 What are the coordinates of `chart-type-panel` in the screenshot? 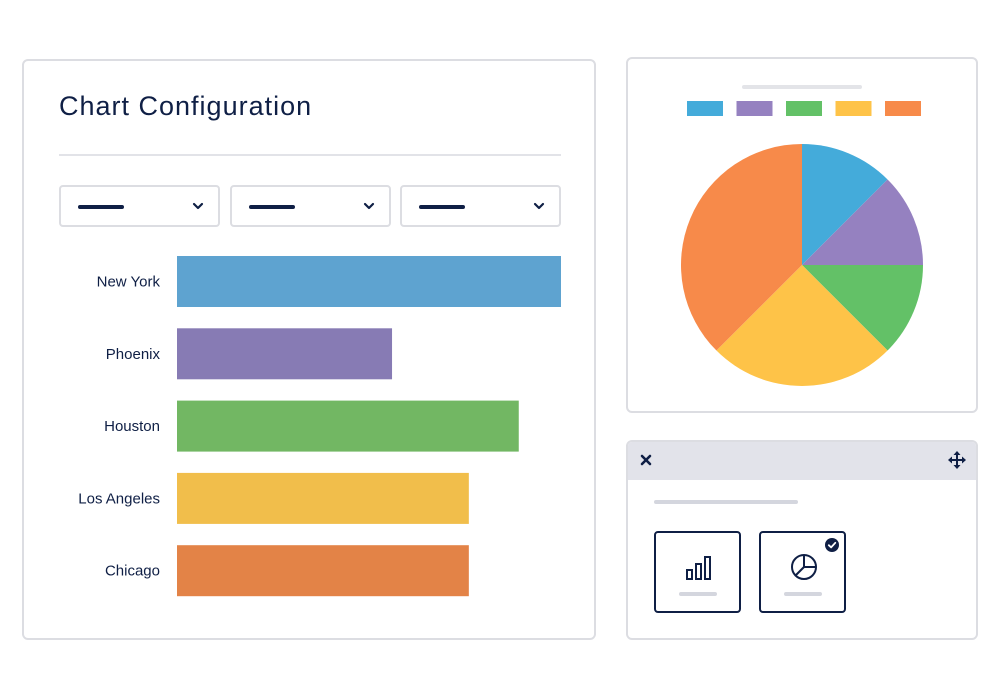 It's located at (802, 540).